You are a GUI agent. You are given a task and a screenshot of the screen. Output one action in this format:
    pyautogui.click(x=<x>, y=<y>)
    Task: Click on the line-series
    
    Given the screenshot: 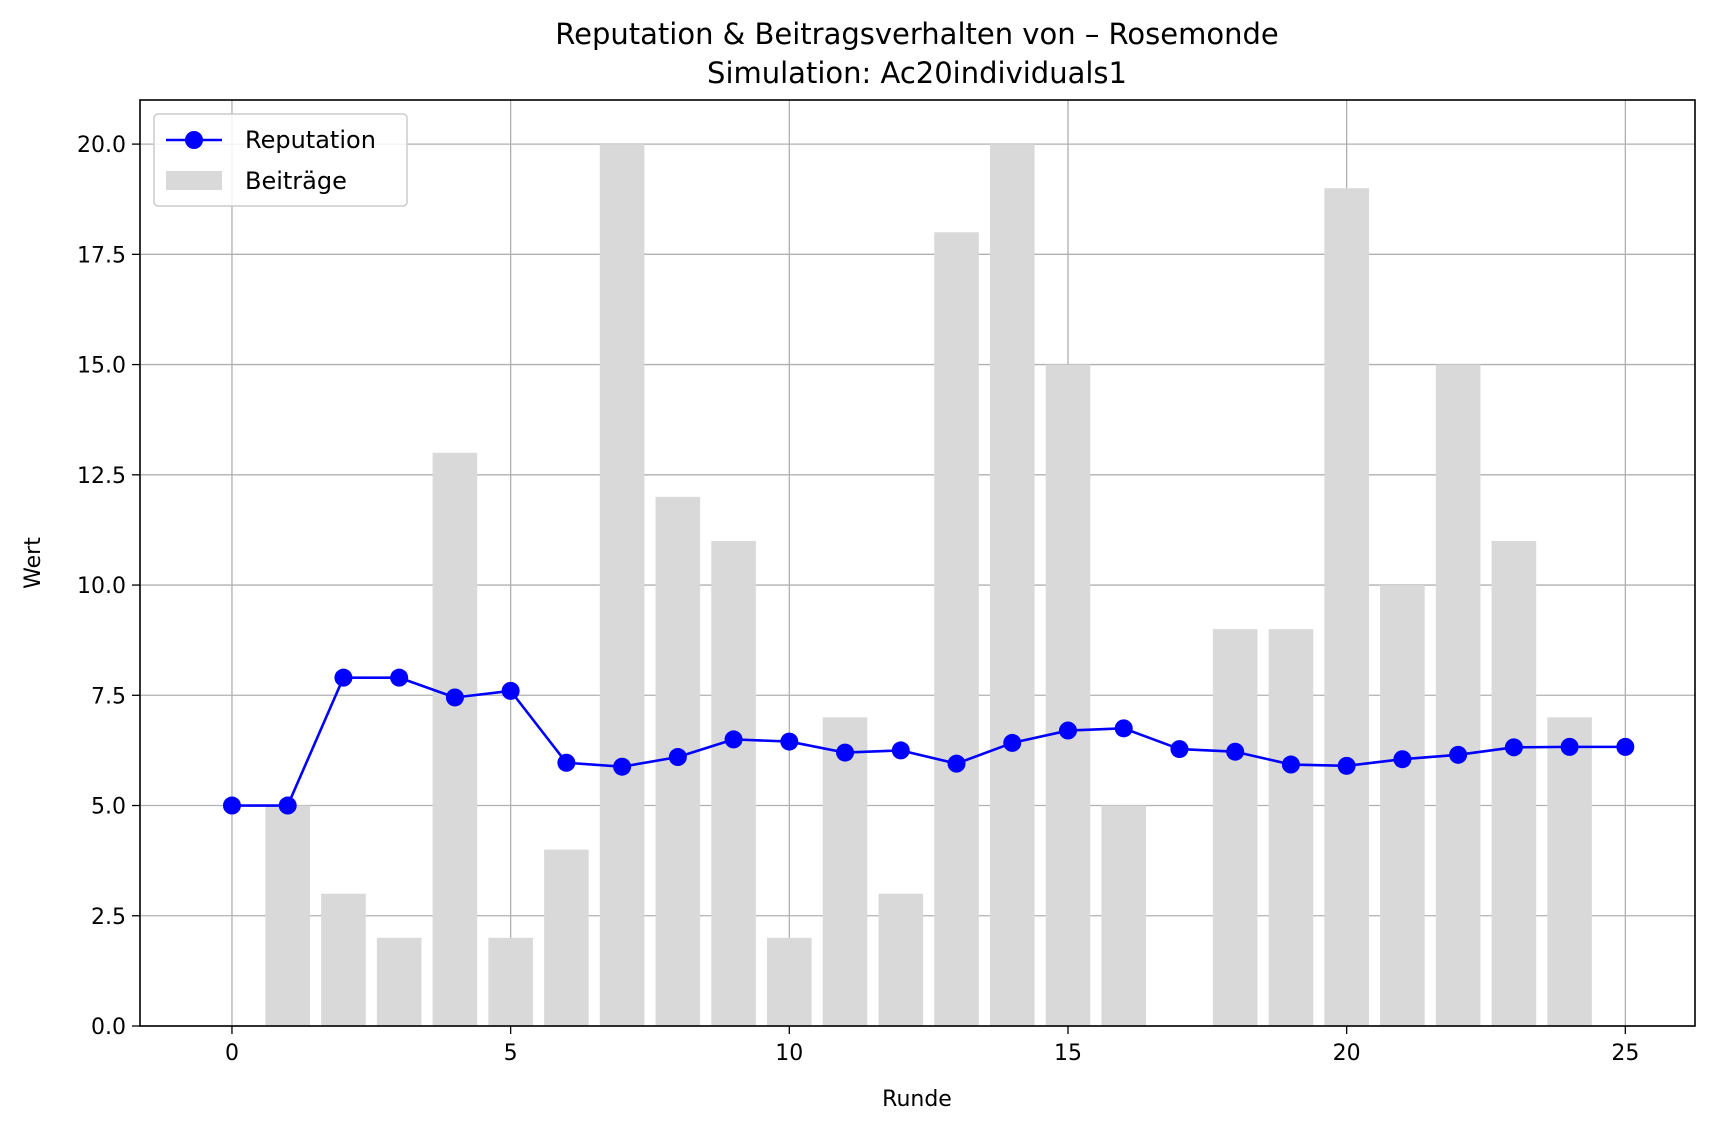 What is the action you would take?
    pyautogui.click(x=928, y=741)
    